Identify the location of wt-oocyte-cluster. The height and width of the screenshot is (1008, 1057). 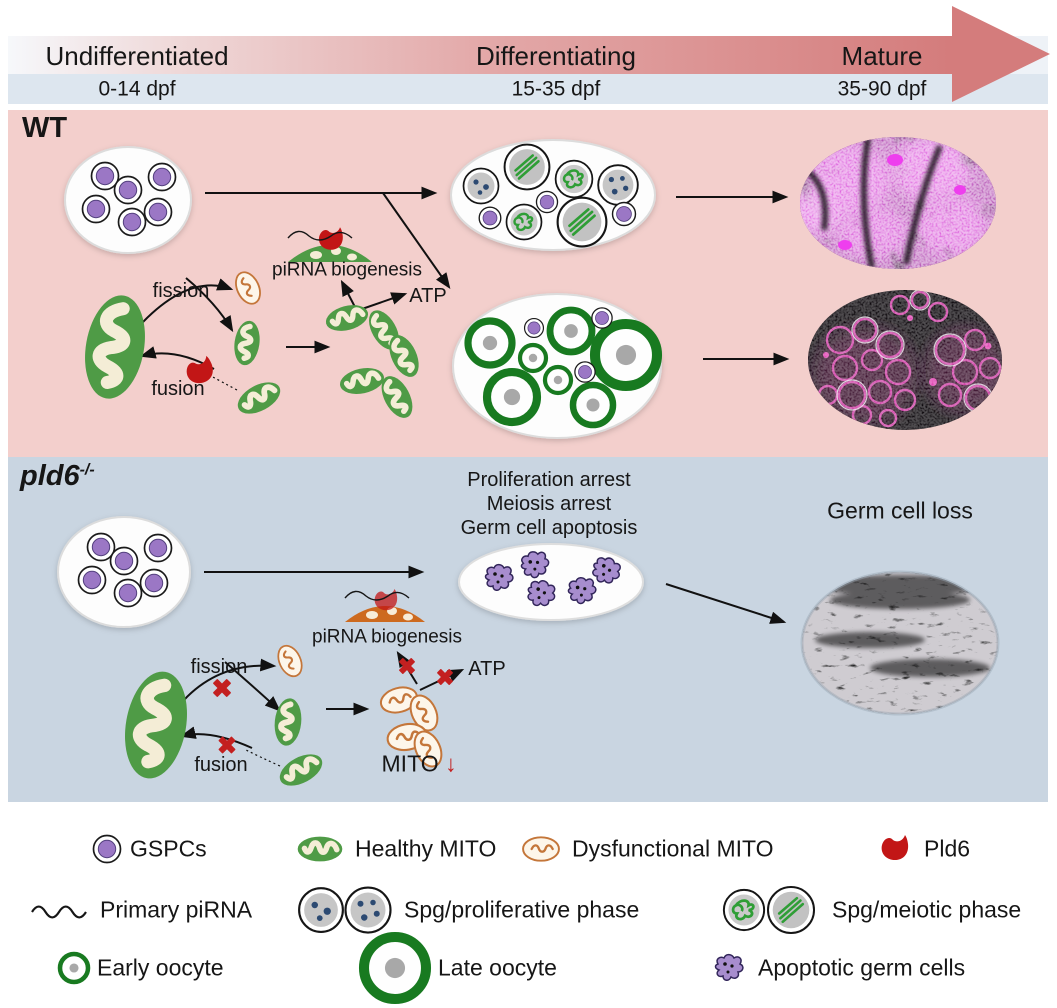
(556, 366).